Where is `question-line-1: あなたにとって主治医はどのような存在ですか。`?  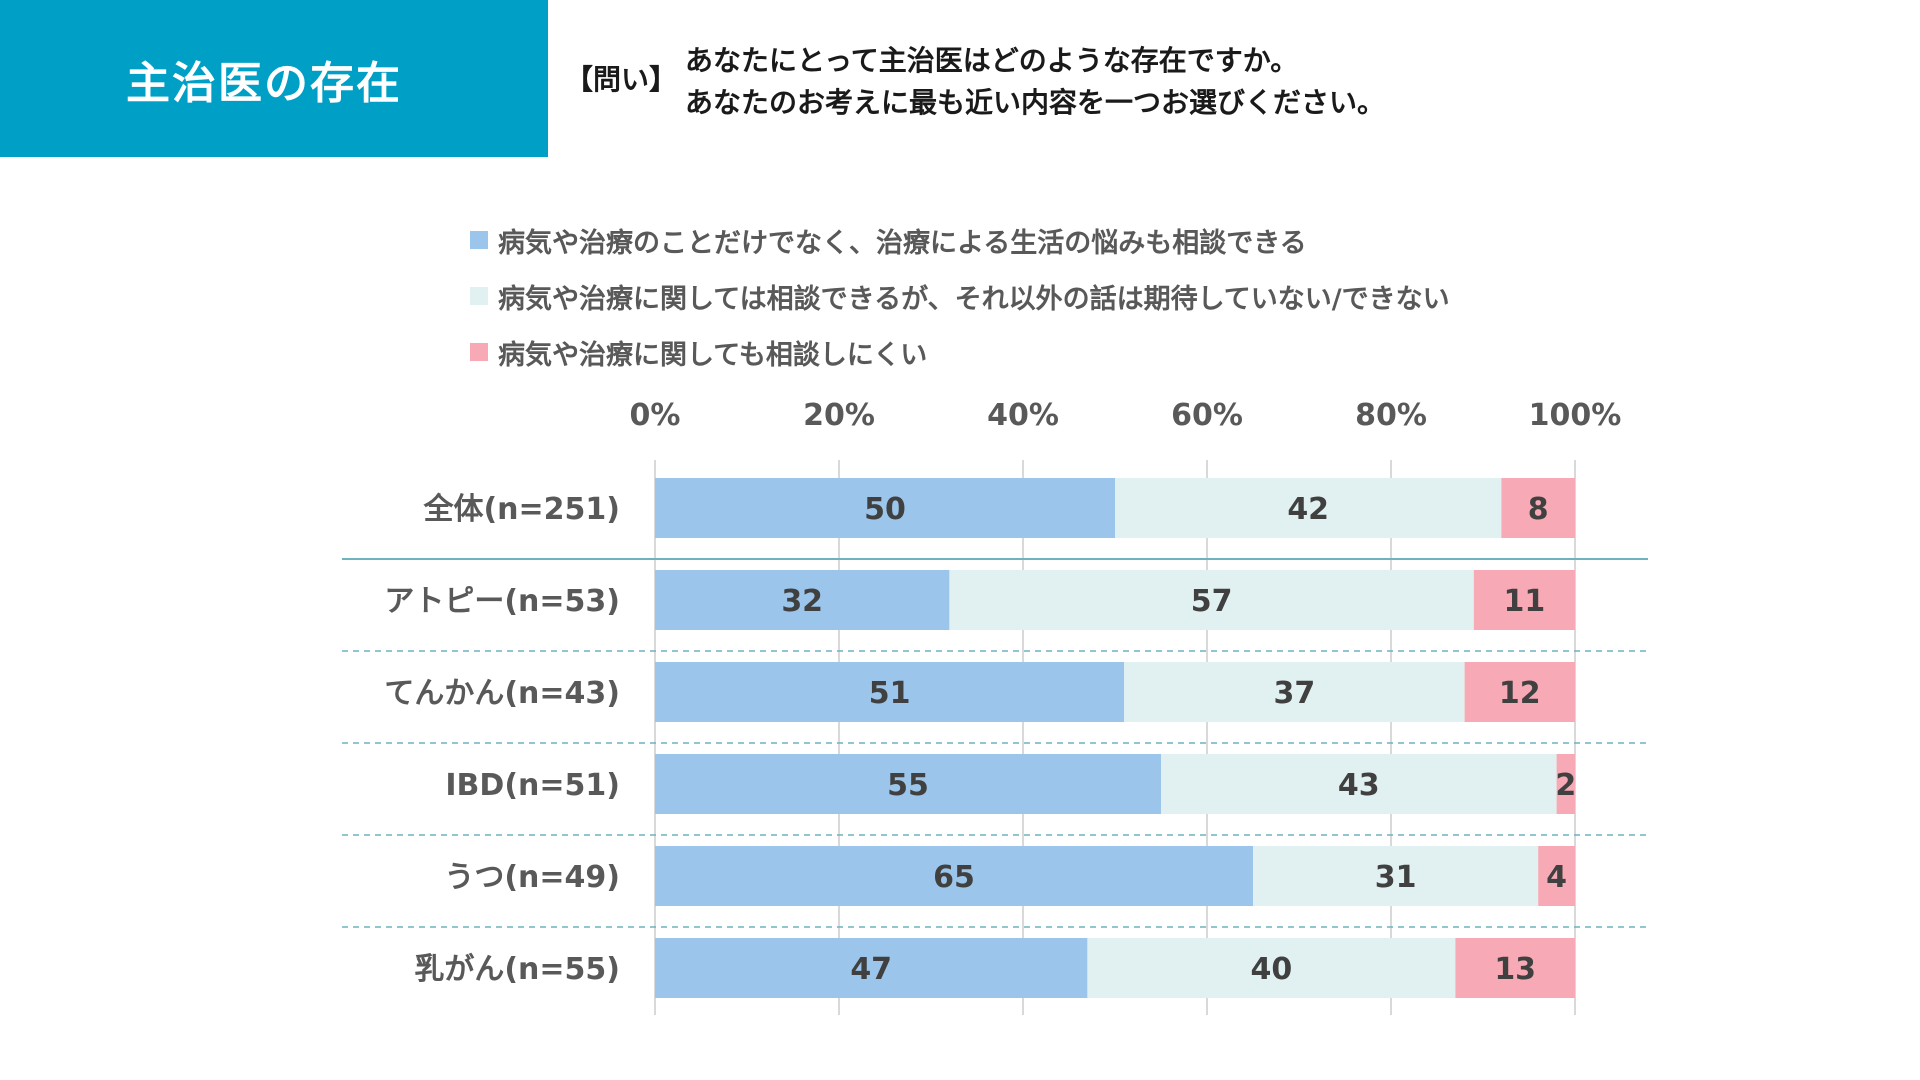
question-line-1: あなたにとって主治医はどのような存在ですか。 is located at coordinates (992, 60).